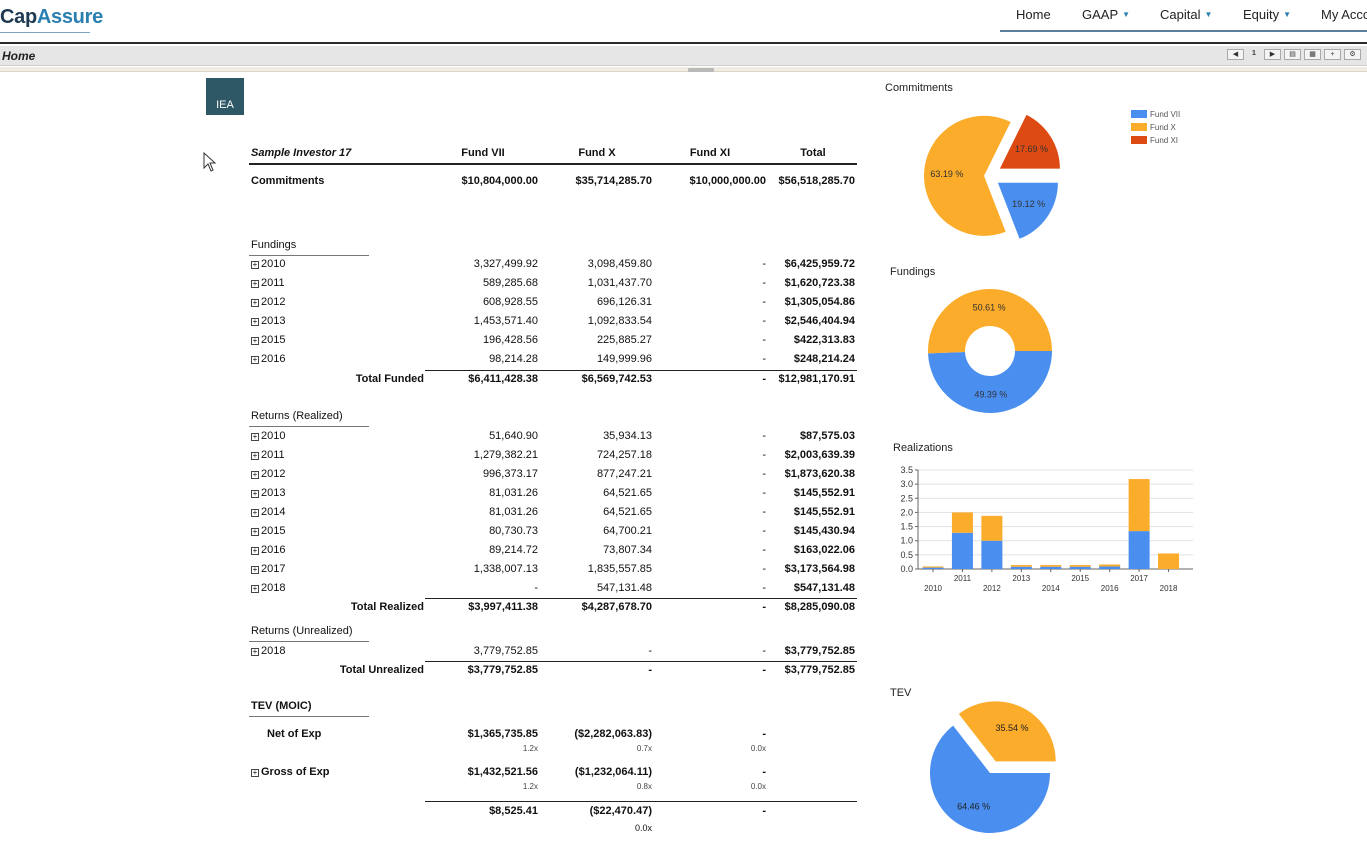 The width and height of the screenshot is (1367, 842). What do you see at coordinates (553, 439) in the screenshot?
I see `table-row: +2010 51,640.90 35,934.13 - $87,575.03` at bounding box center [553, 439].